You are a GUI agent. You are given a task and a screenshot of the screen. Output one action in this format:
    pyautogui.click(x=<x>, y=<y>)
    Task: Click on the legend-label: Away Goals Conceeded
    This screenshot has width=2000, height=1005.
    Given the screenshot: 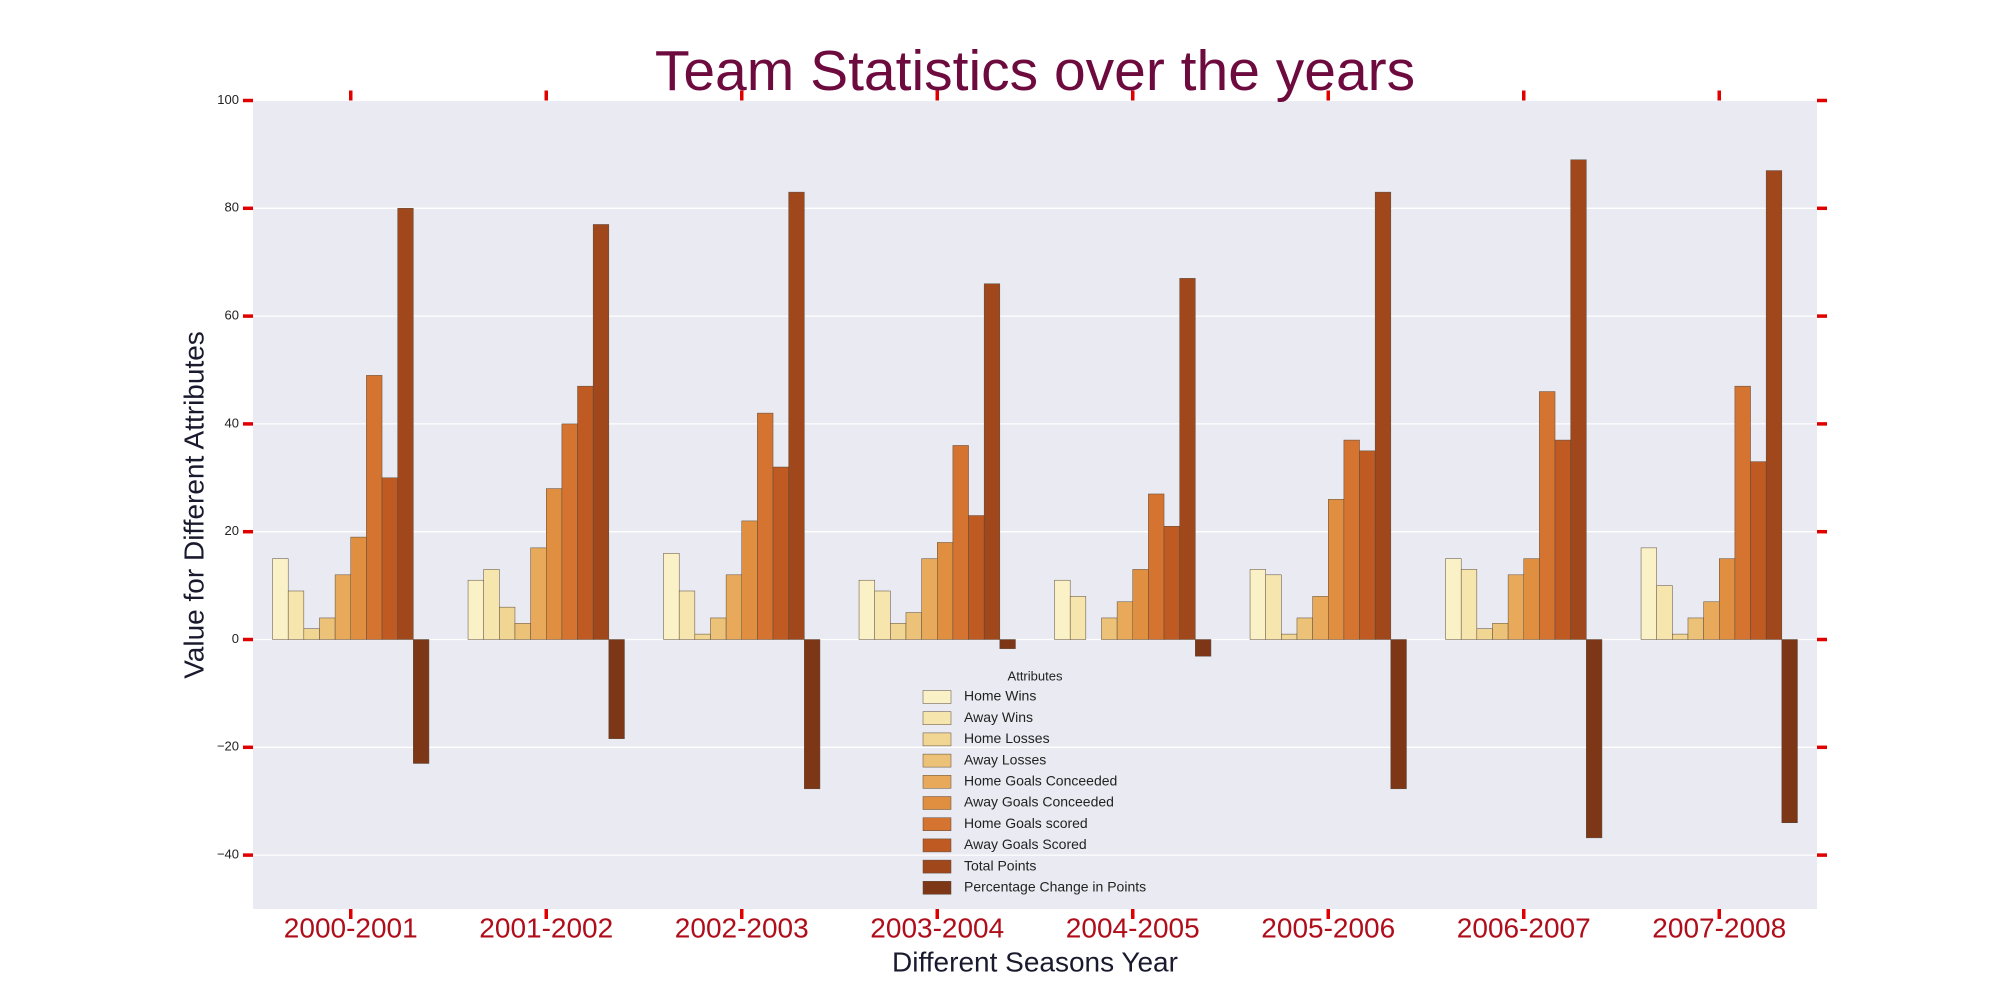 What is the action you would take?
    pyautogui.click(x=1039, y=802)
    